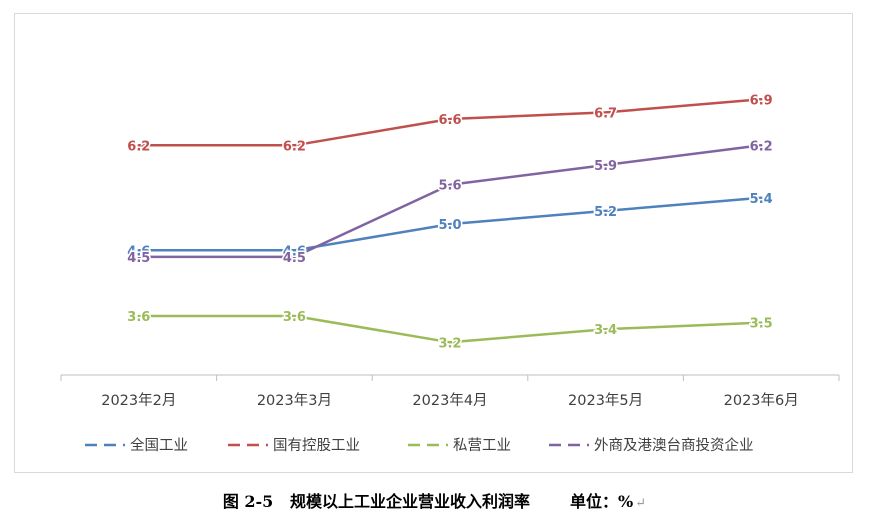 This screenshot has height=517, width=869. Describe the element at coordinates (294, 400) in the screenshot. I see `x-tick-label: 2023年3月` at that location.